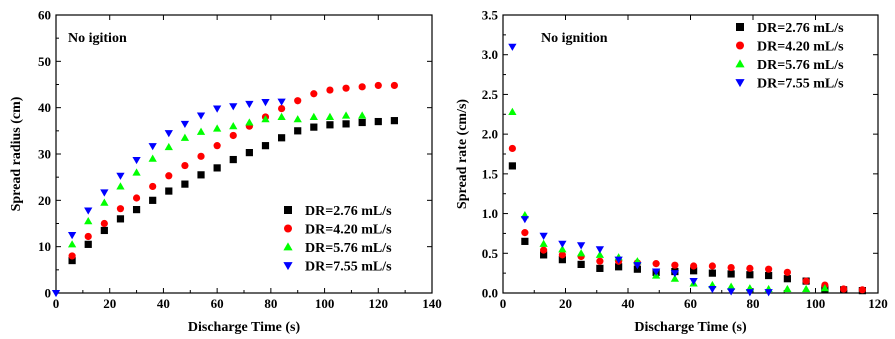  I want to click on y-tick-label: 30, so click(44, 154).